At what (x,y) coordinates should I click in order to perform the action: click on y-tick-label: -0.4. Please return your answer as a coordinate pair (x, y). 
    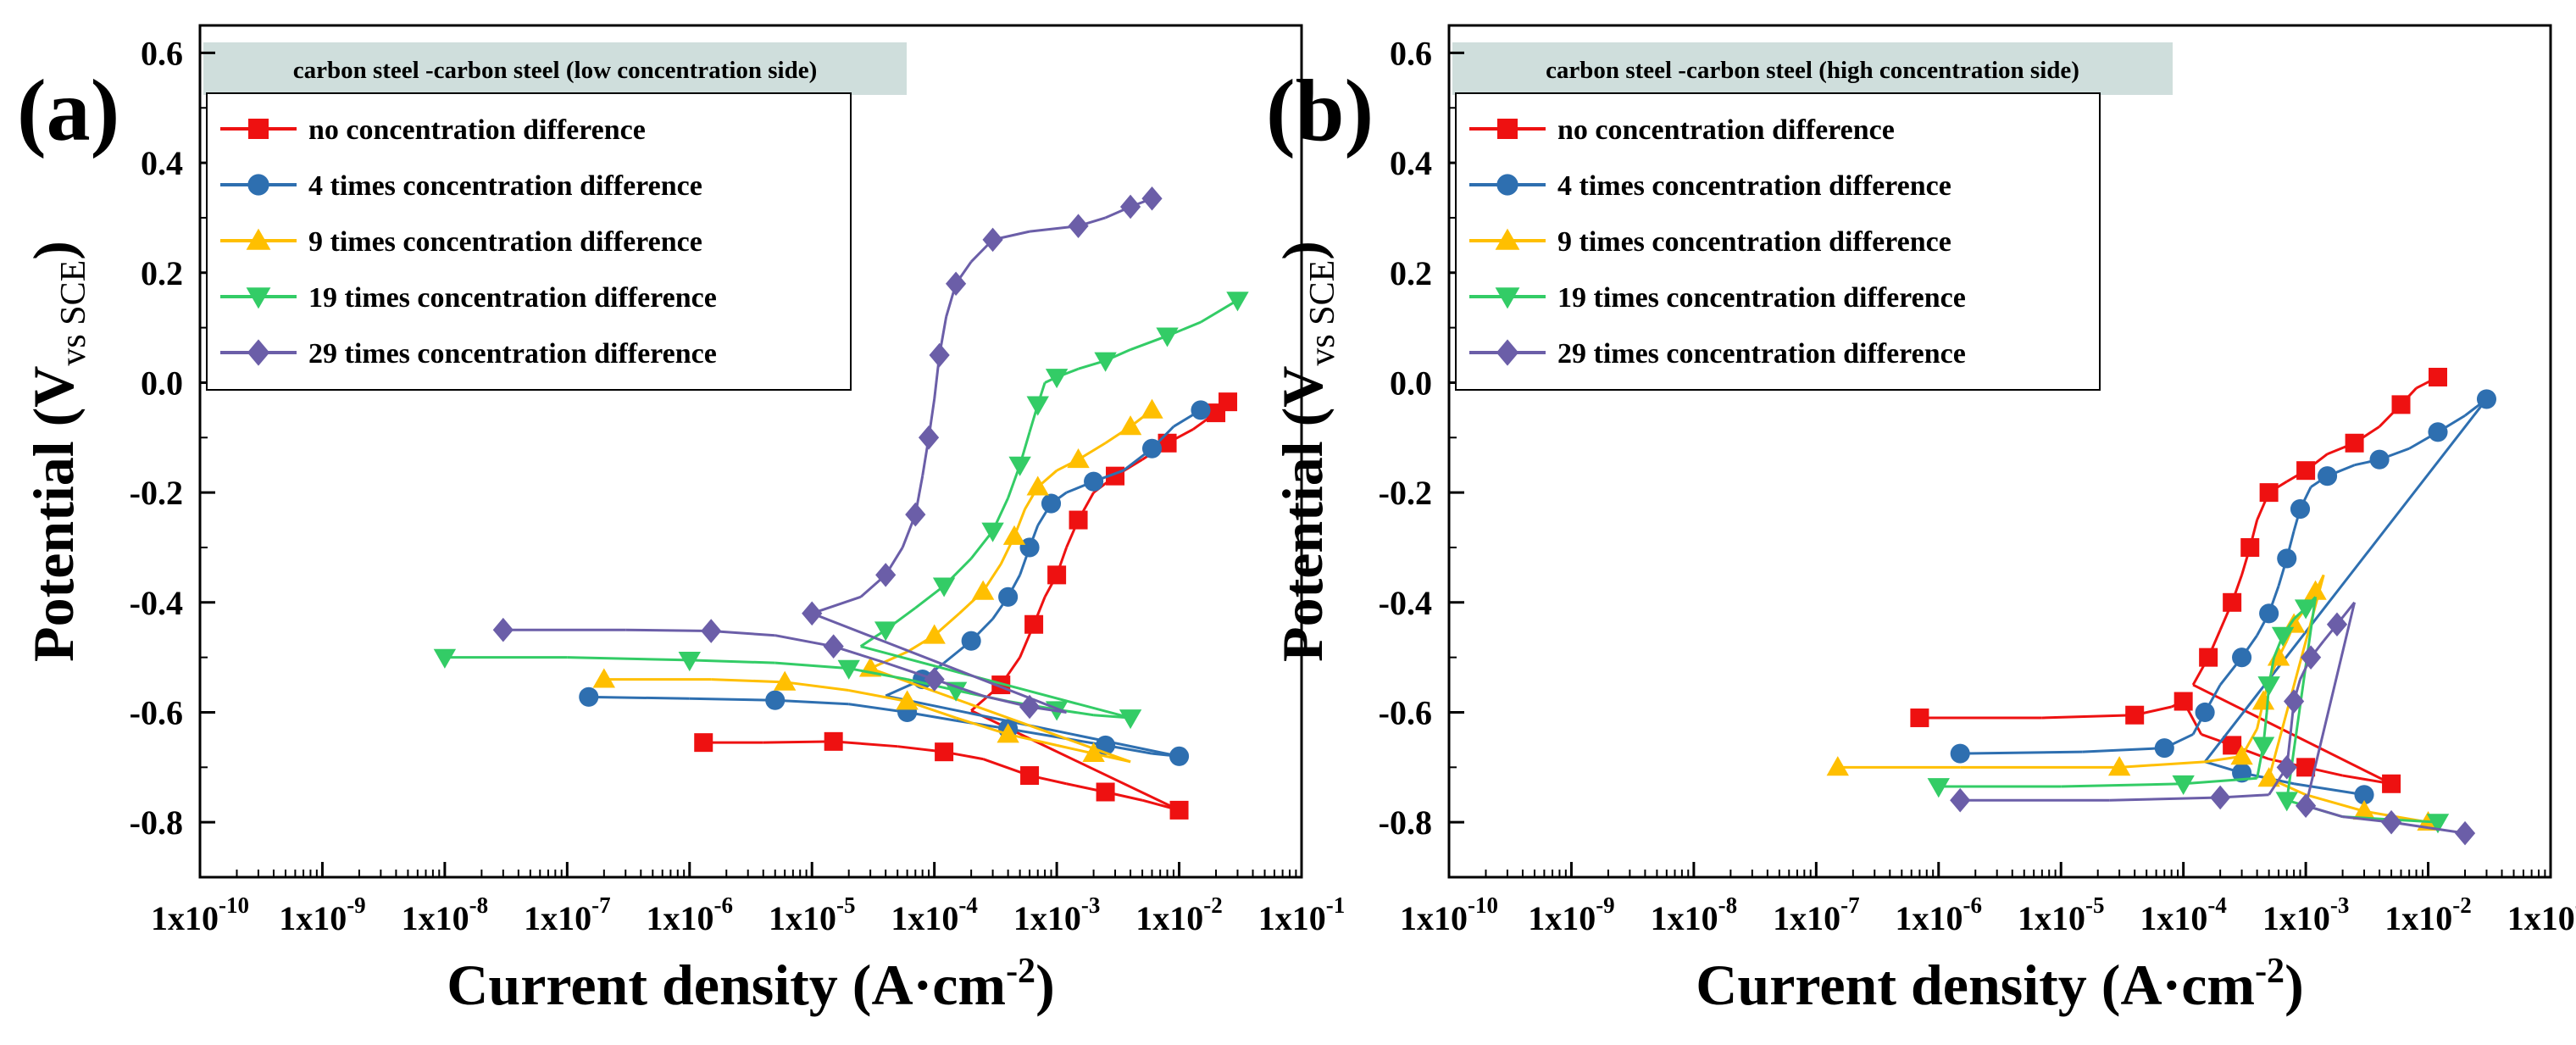
    Looking at the image, I should click on (1405, 603).